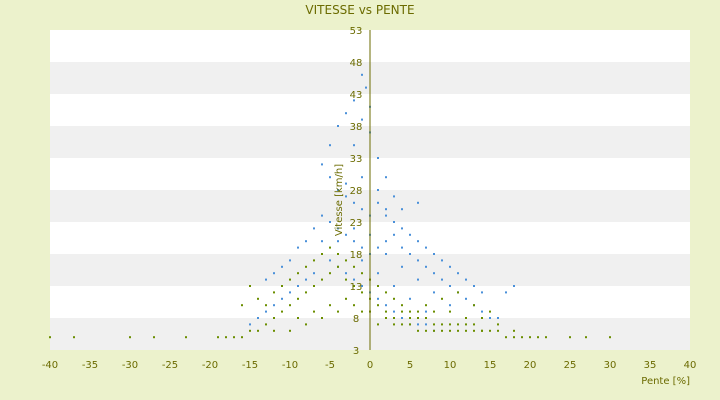  Describe the element at coordinates (356, 95) in the screenshot. I see `y-tick-label: 43` at that location.